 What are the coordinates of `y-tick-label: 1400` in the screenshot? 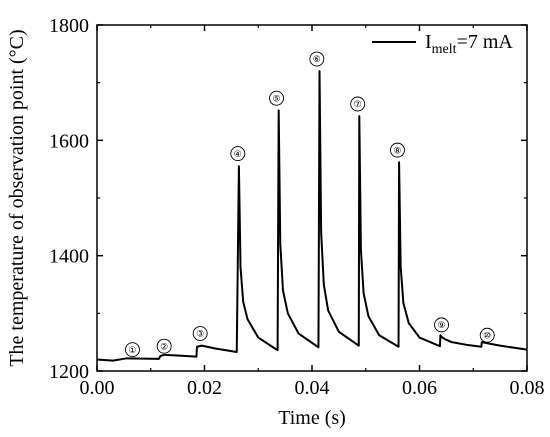 It's located at (69, 257).